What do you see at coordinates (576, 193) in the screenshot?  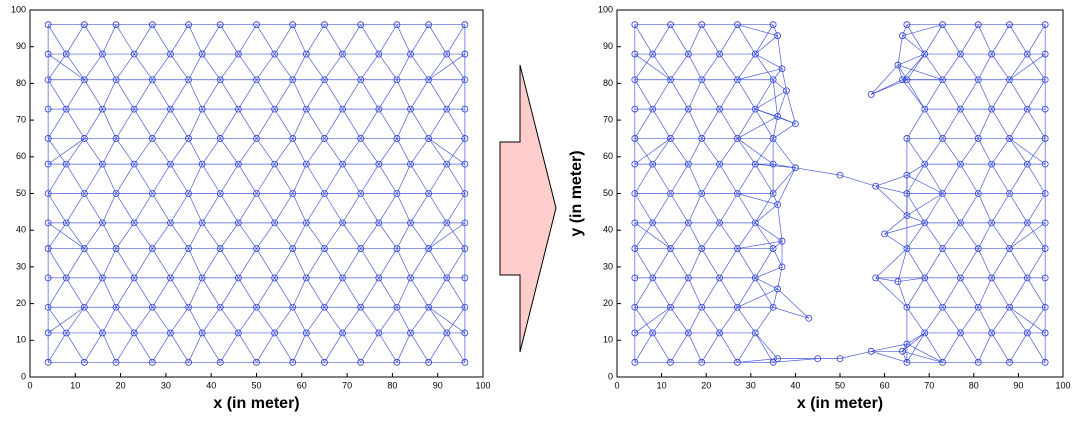 I see `y-axis-label: y (in meter)` at bounding box center [576, 193].